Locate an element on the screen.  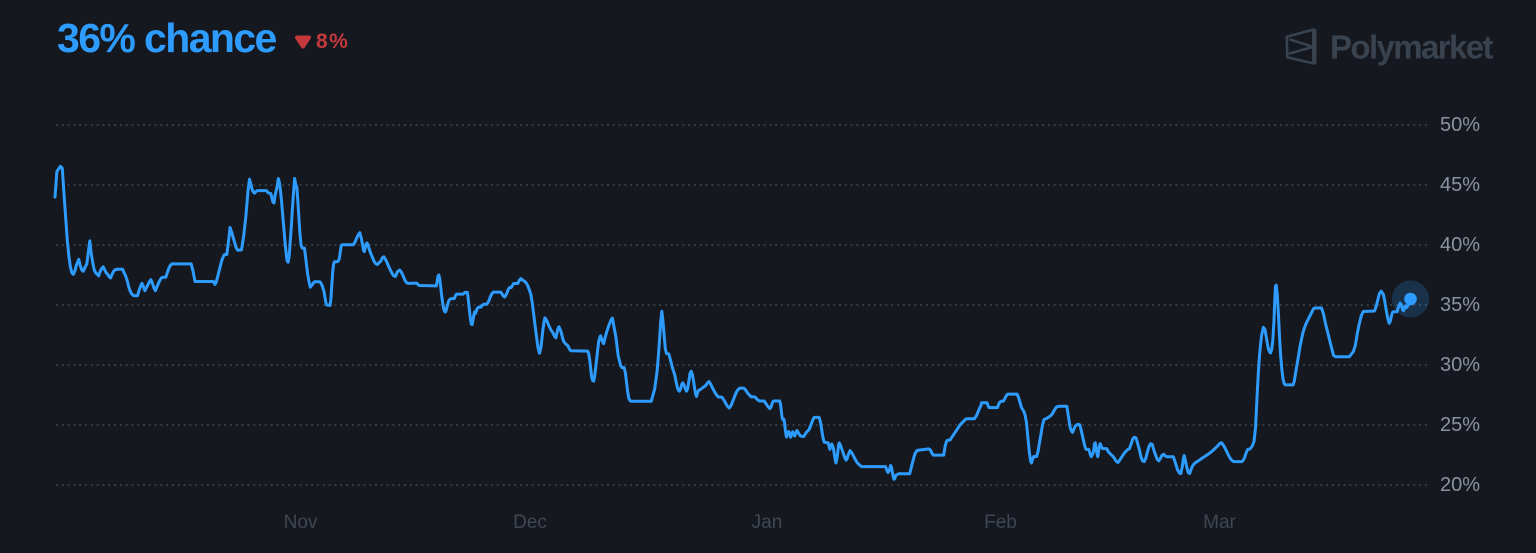
svg-text: Jan is located at coordinates (767, 522).